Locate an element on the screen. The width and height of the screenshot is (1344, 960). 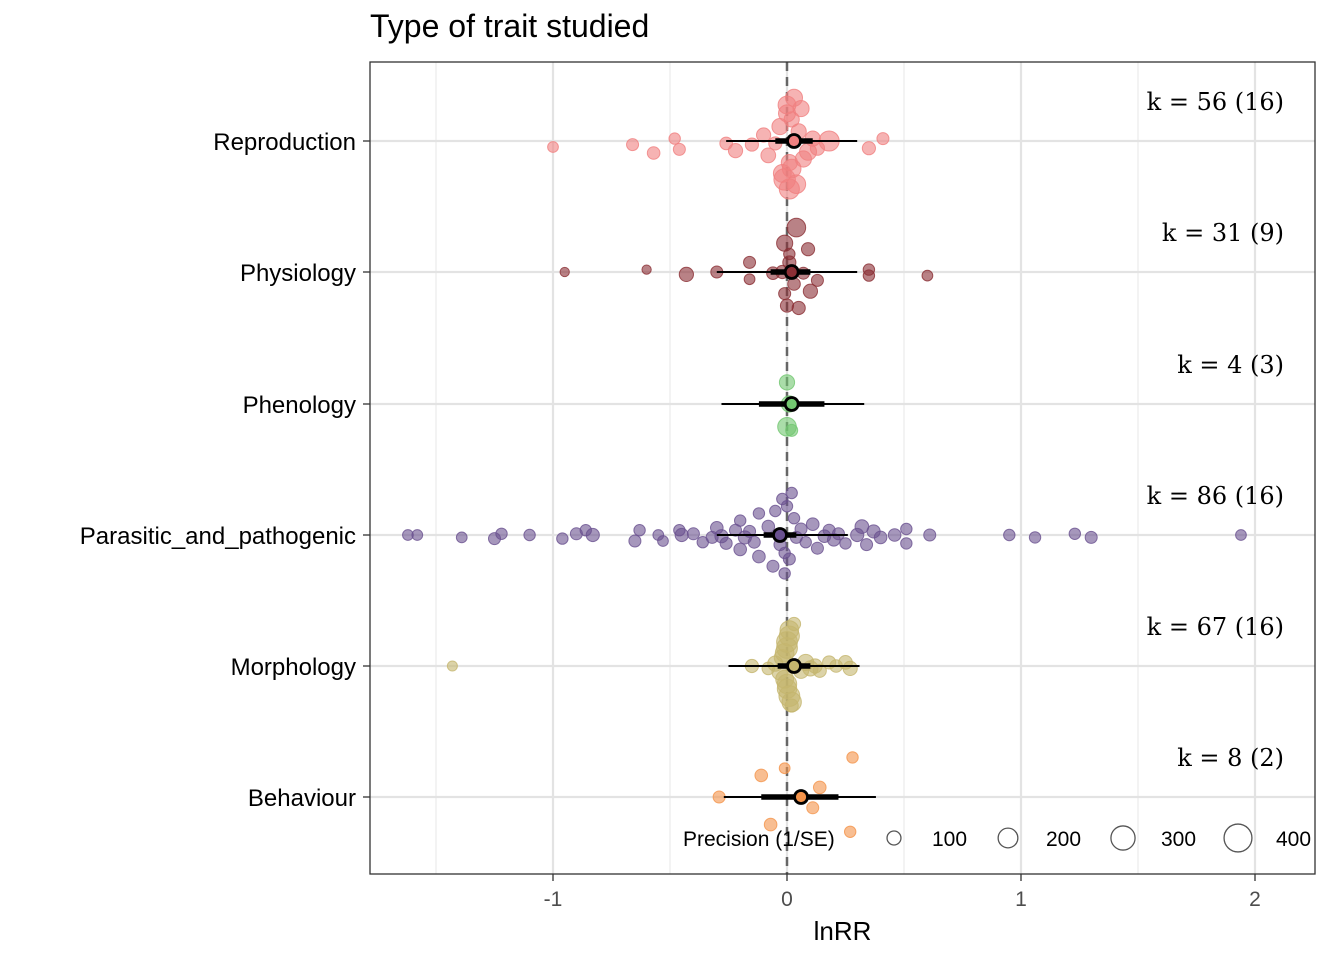
summary-estimates is located at coordinates (796, 469).